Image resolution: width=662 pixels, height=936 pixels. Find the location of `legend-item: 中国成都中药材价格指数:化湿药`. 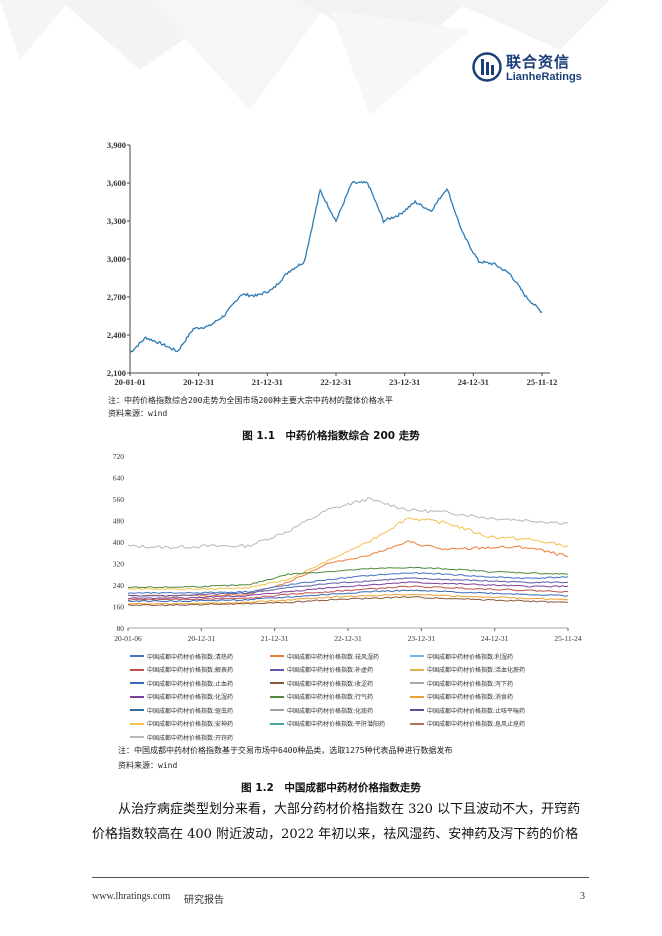

legend-item: 中国成都中药材价格指数:化湿药 is located at coordinates (198, 697).